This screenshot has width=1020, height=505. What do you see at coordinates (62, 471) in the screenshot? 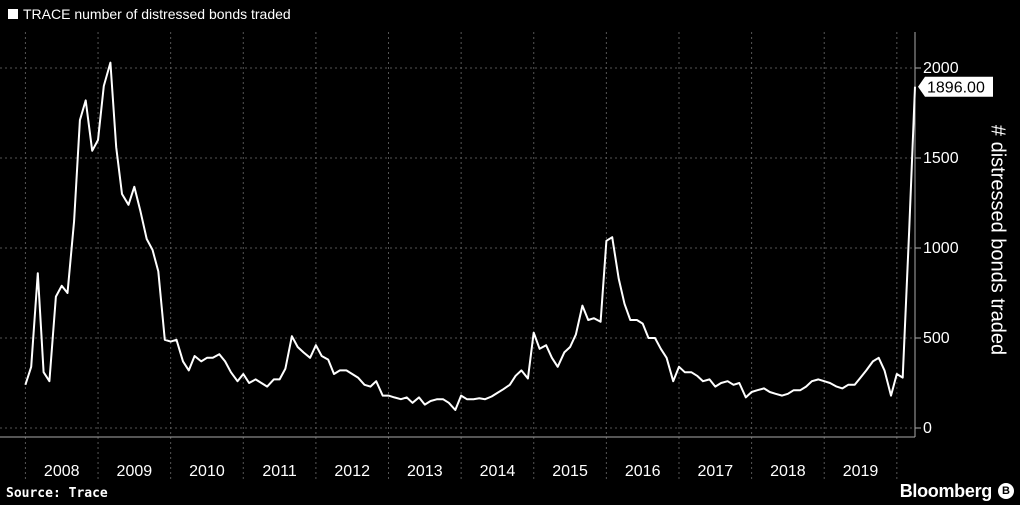
I see `x-tick-label: 2008` at bounding box center [62, 471].